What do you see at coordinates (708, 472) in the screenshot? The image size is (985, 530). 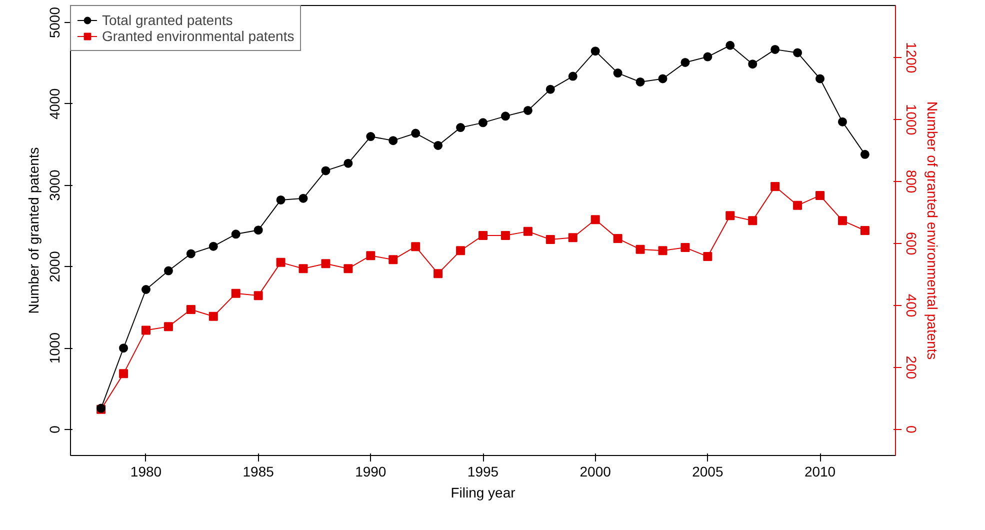 I see `x-tick-label: 2005` at bounding box center [708, 472].